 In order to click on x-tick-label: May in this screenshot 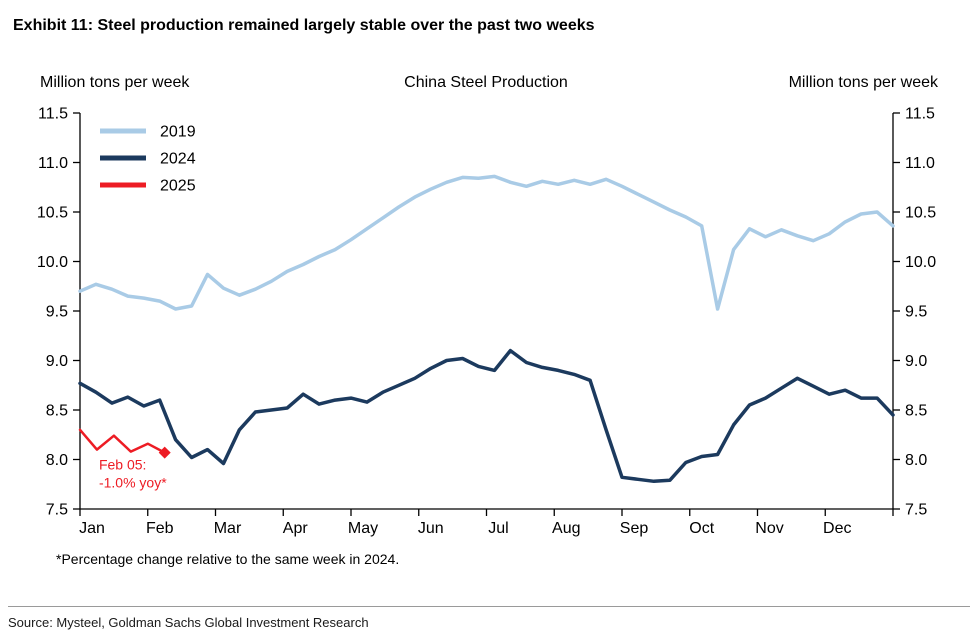, I will do `click(363, 528)`.